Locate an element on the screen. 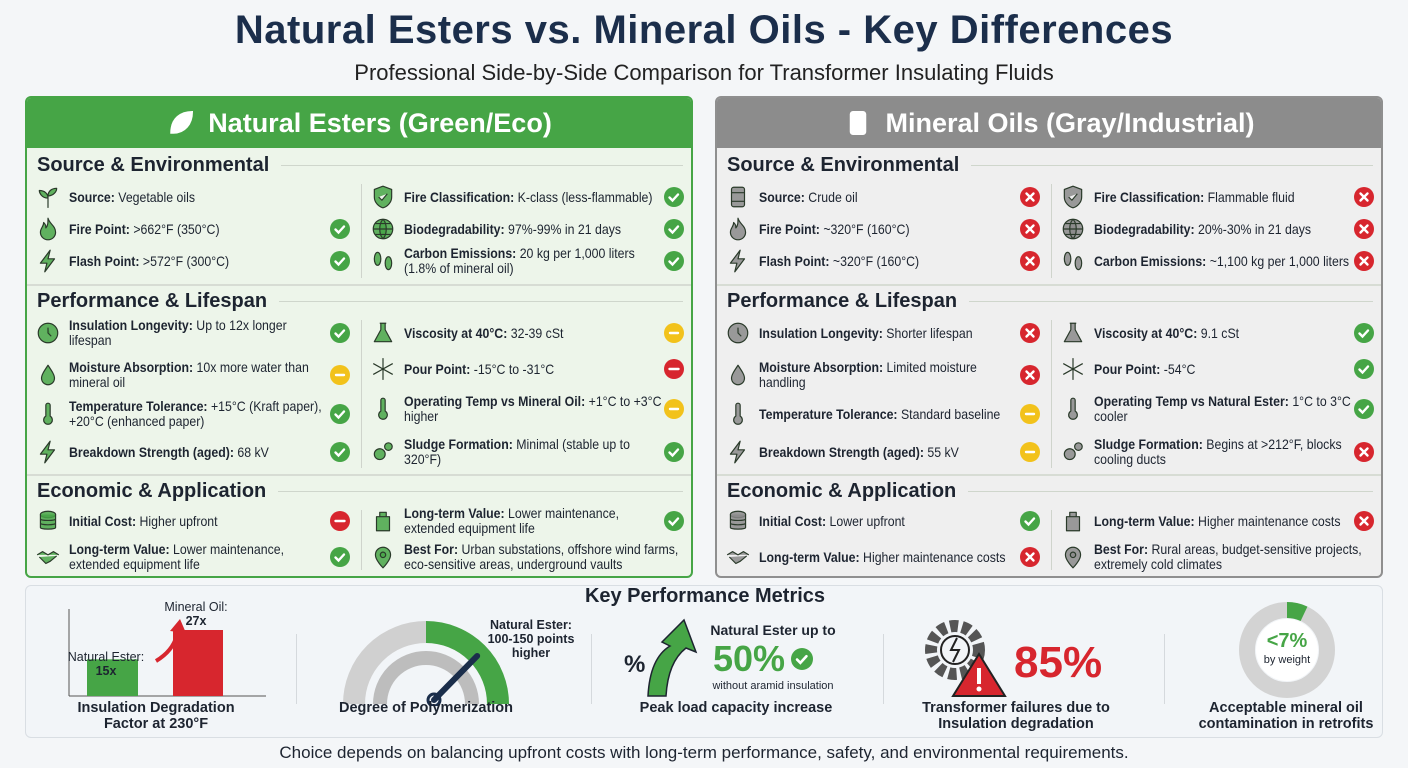  polymerization-label: Degree of Polymerization is located at coordinates (426, 708).